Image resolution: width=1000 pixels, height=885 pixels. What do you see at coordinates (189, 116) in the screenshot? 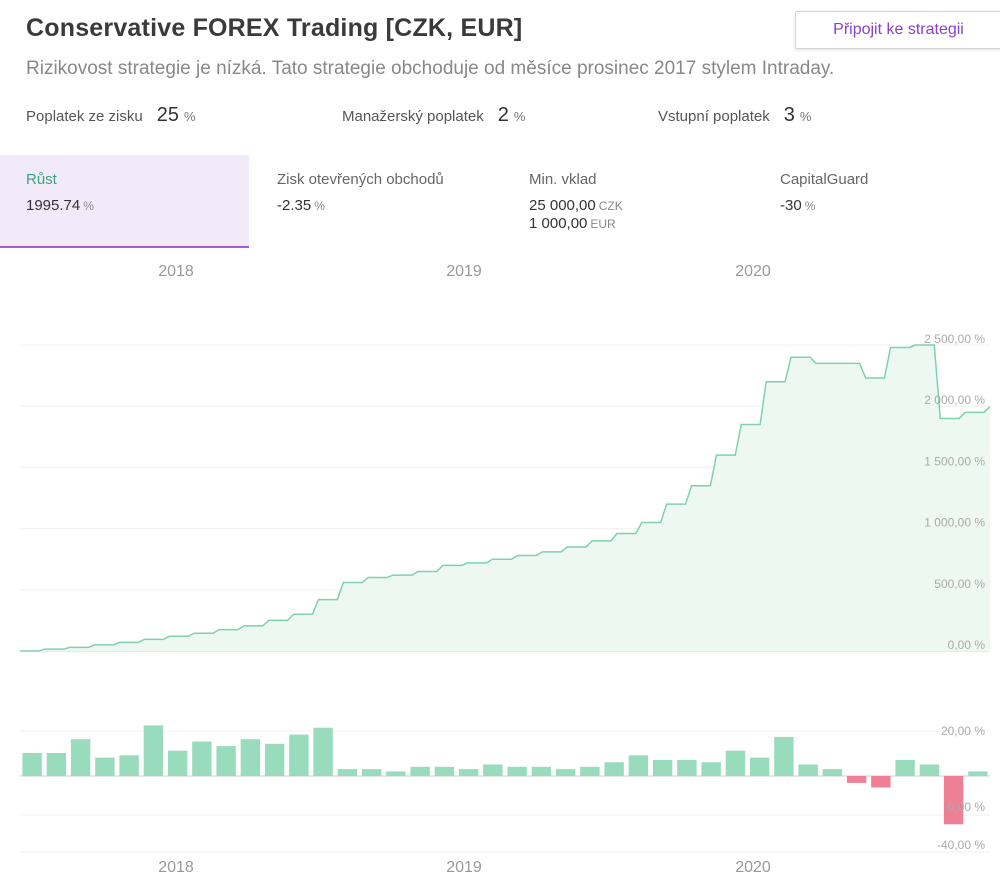
I see `profit-fee-unit: %` at bounding box center [189, 116].